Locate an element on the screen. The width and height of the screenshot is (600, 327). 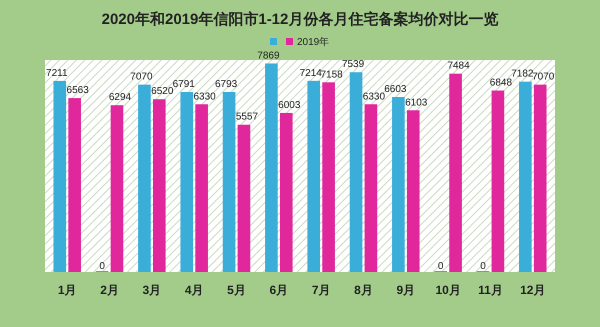
data-label: 6563 is located at coordinates (78, 90).